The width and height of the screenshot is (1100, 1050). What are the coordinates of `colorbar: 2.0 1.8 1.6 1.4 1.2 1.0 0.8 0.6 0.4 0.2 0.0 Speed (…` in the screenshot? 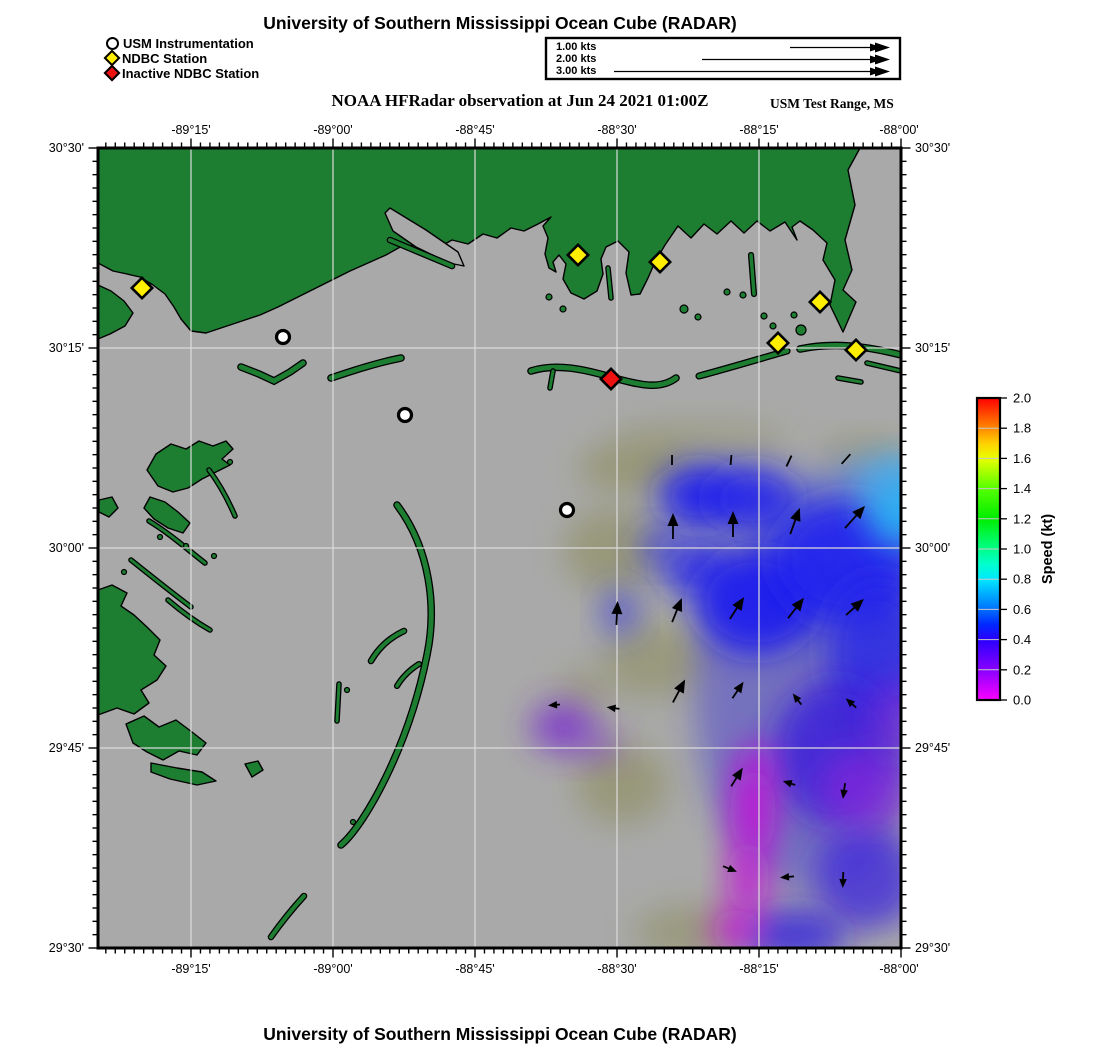 It's located at (1015, 549).